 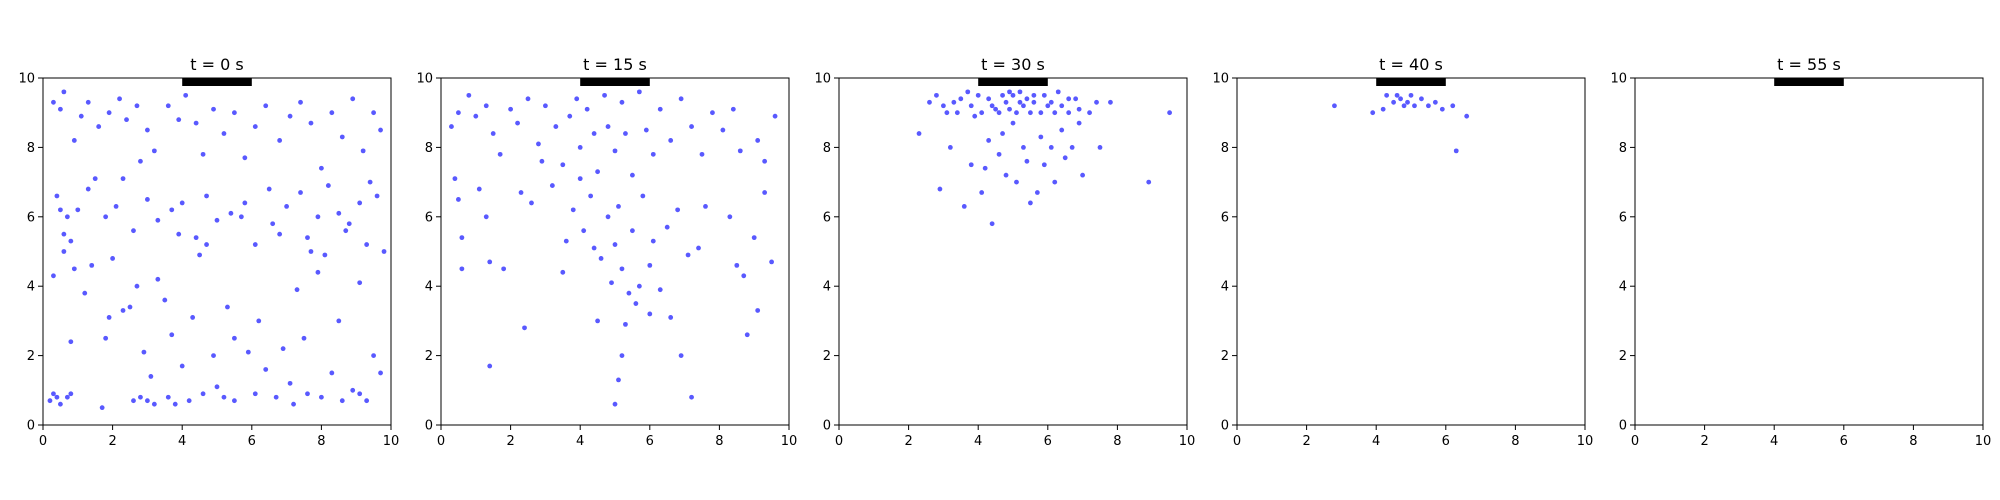 I want to click on y-tick-label: 0, so click(x=429, y=426).